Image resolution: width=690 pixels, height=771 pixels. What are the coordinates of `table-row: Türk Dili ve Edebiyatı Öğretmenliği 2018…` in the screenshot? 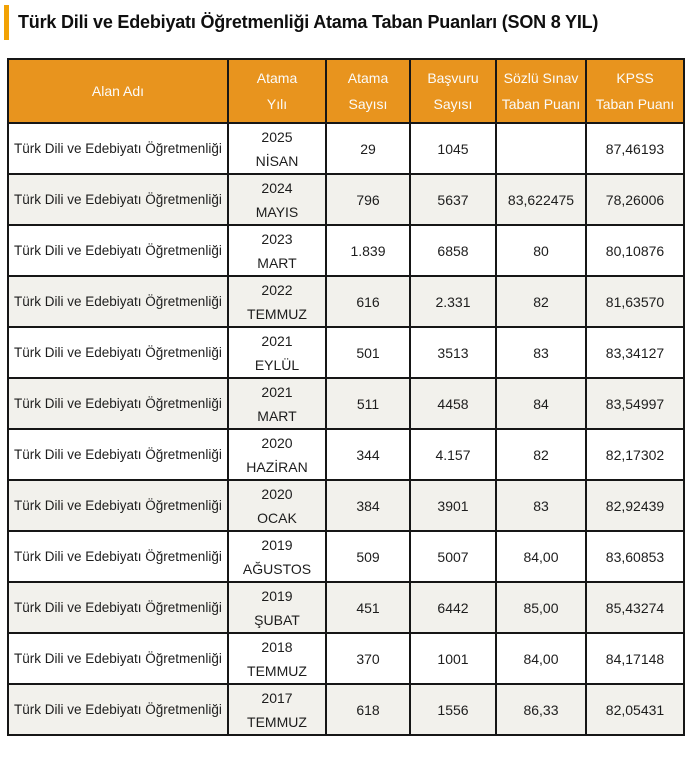 It's located at (346, 658).